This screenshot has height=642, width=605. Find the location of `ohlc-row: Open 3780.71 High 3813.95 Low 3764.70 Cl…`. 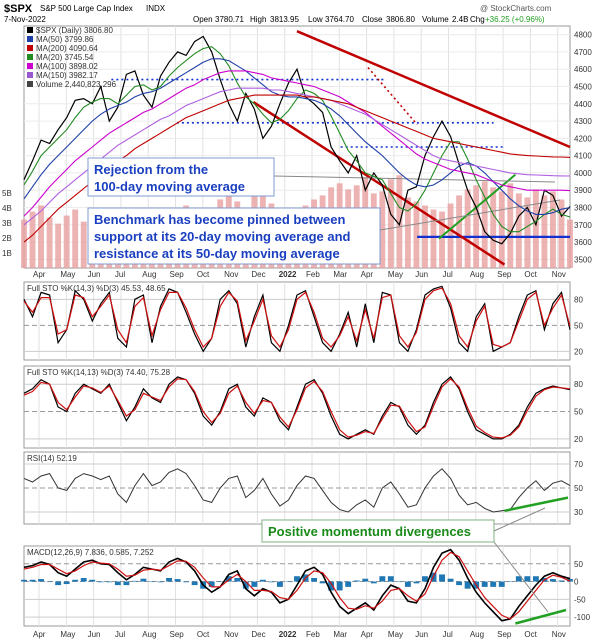

ohlc-row: Open 3780.71 High 3813.95 Low 3764.70 Cl… is located at coordinates (369, 19).